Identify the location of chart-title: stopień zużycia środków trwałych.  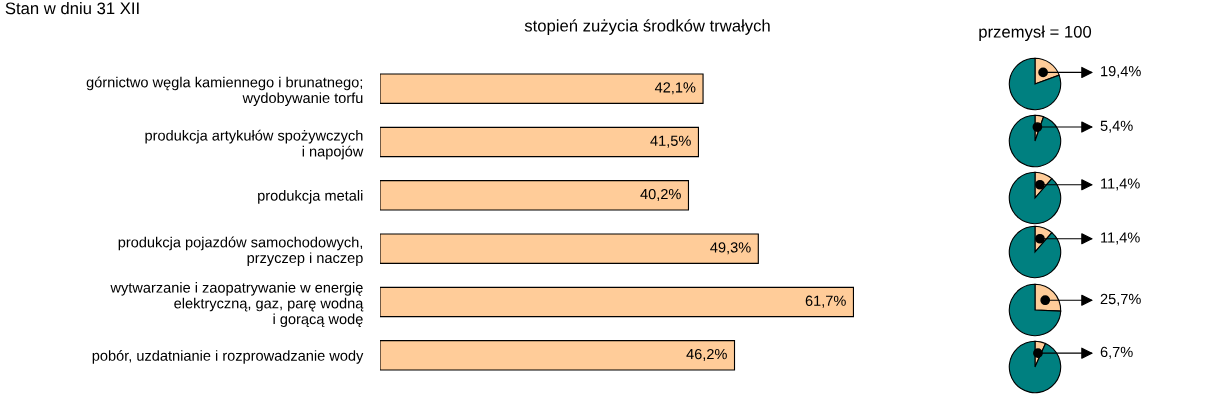
(647, 27).